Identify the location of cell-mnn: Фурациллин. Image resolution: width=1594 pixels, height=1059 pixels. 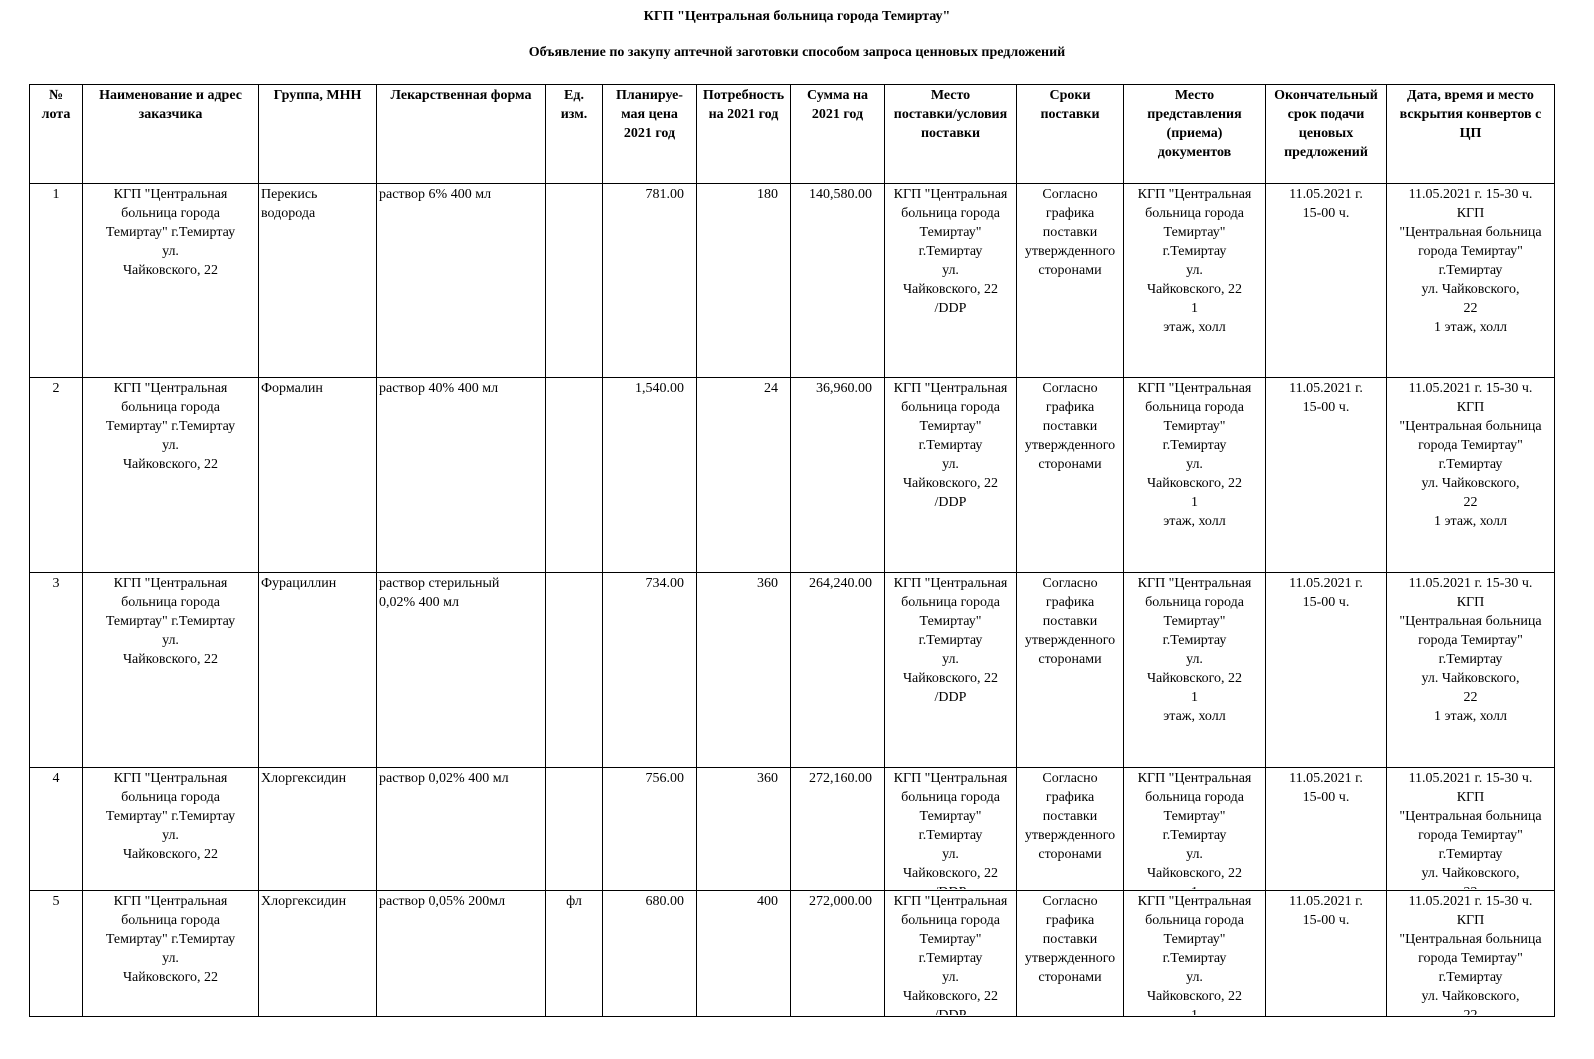
(317, 670).